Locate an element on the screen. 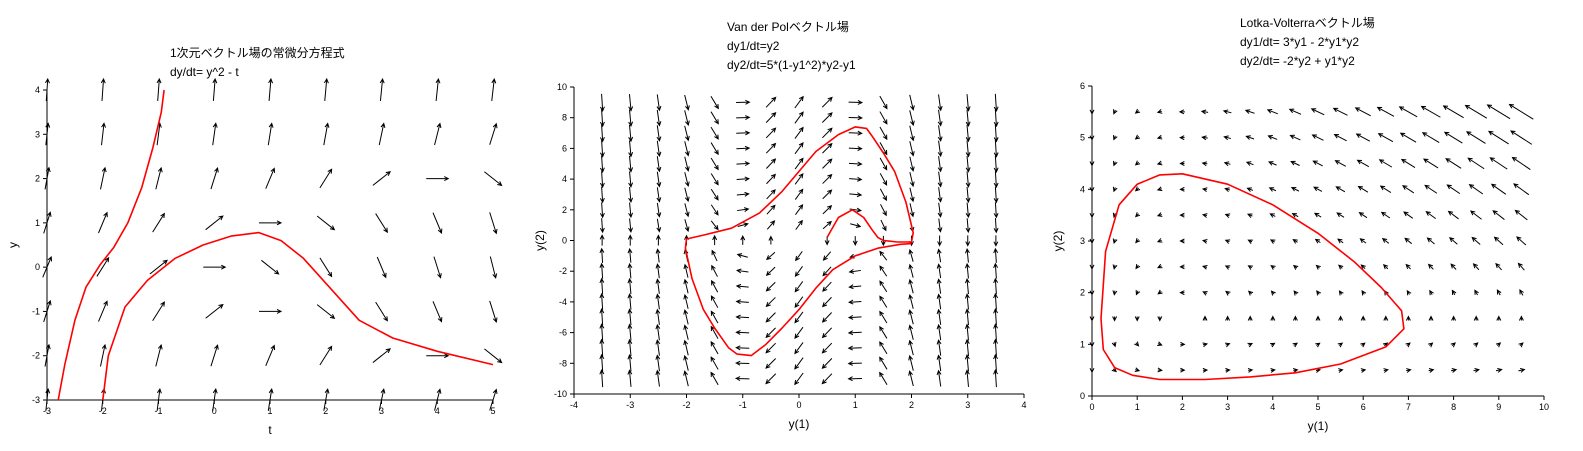 The width and height of the screenshot is (1583, 451). x-tick-label: 2 is located at coordinates (325, 411).